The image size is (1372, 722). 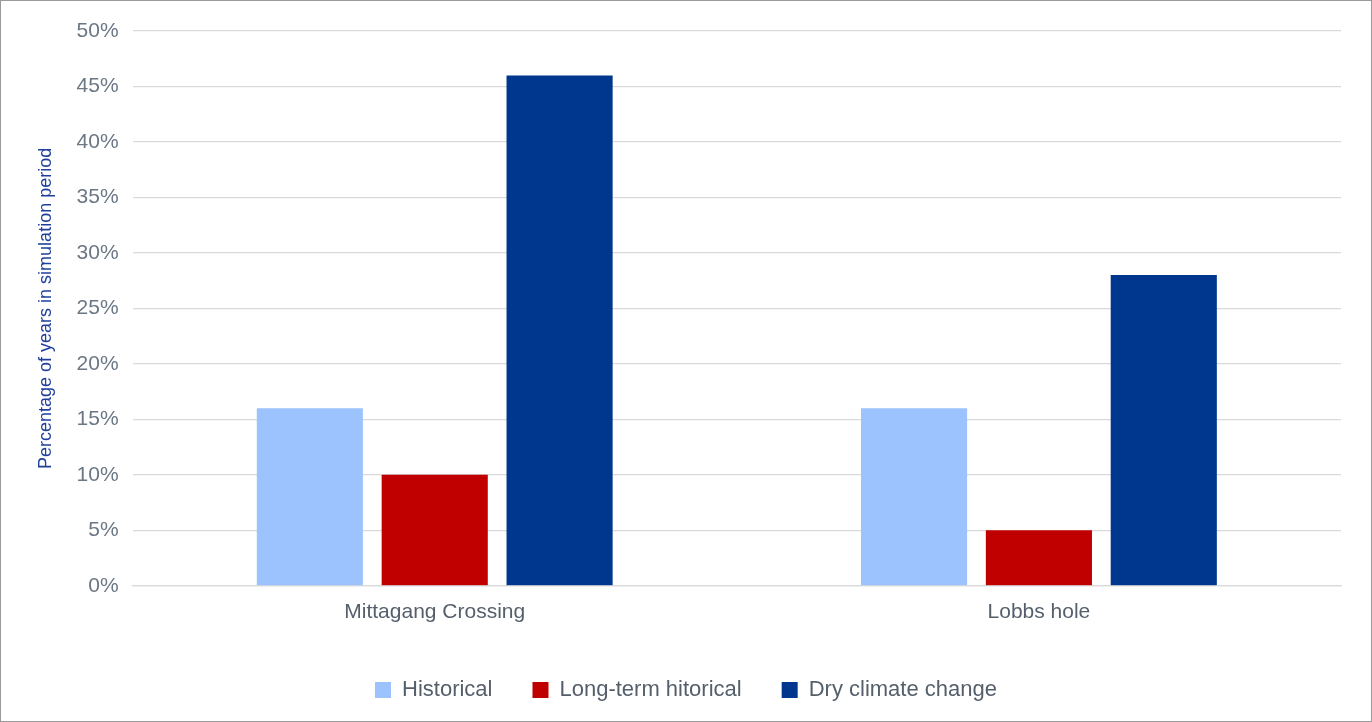 I want to click on y-tick-label: 30%, so click(x=97, y=251).